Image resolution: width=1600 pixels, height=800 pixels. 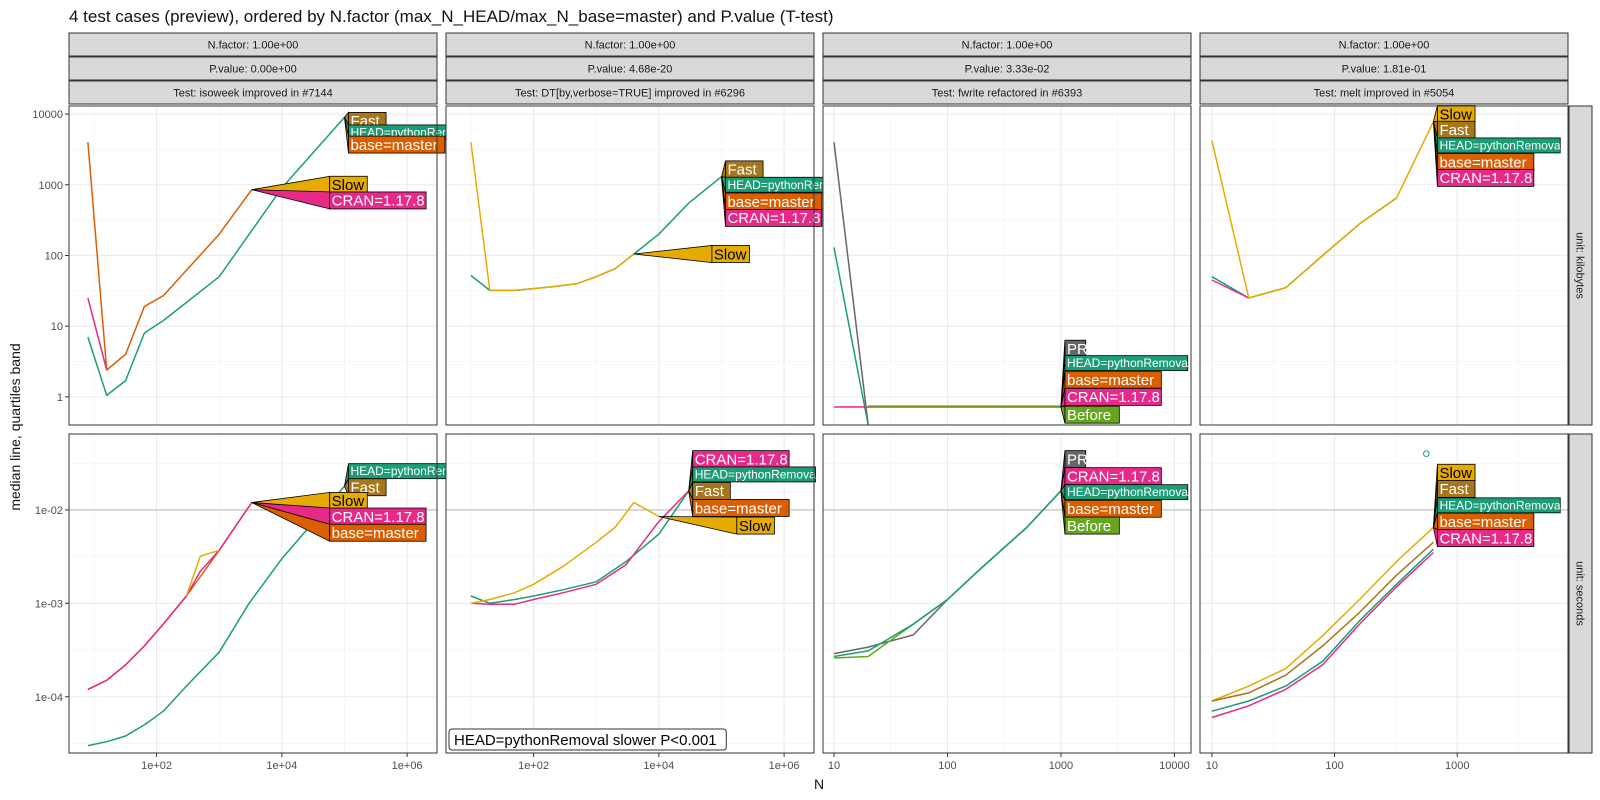 What do you see at coordinates (1455, 114) in the screenshot?
I see `label-text: Slow` at bounding box center [1455, 114].